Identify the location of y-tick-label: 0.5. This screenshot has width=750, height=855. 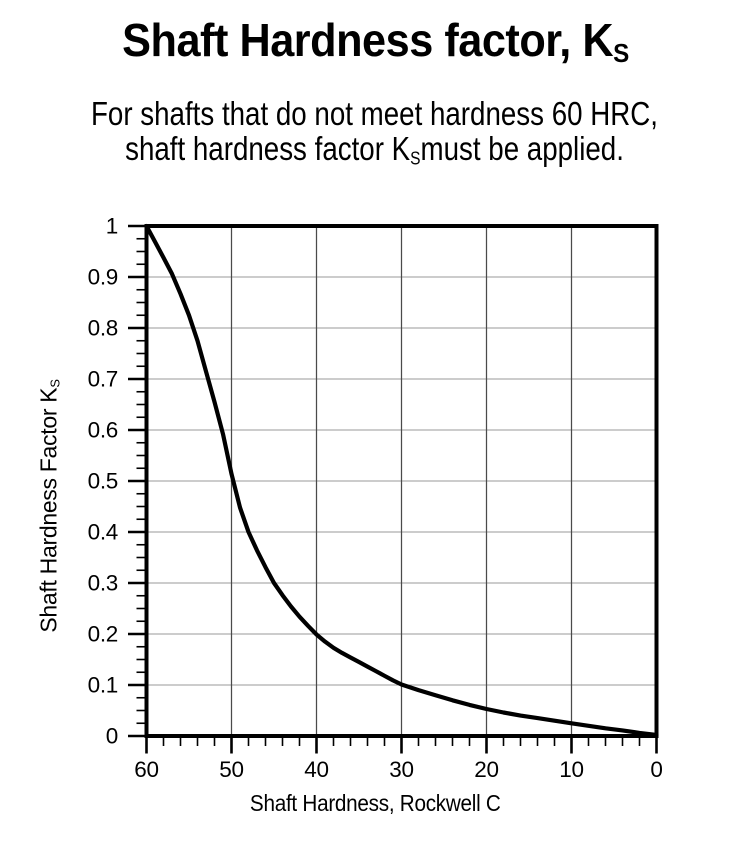
(103, 481).